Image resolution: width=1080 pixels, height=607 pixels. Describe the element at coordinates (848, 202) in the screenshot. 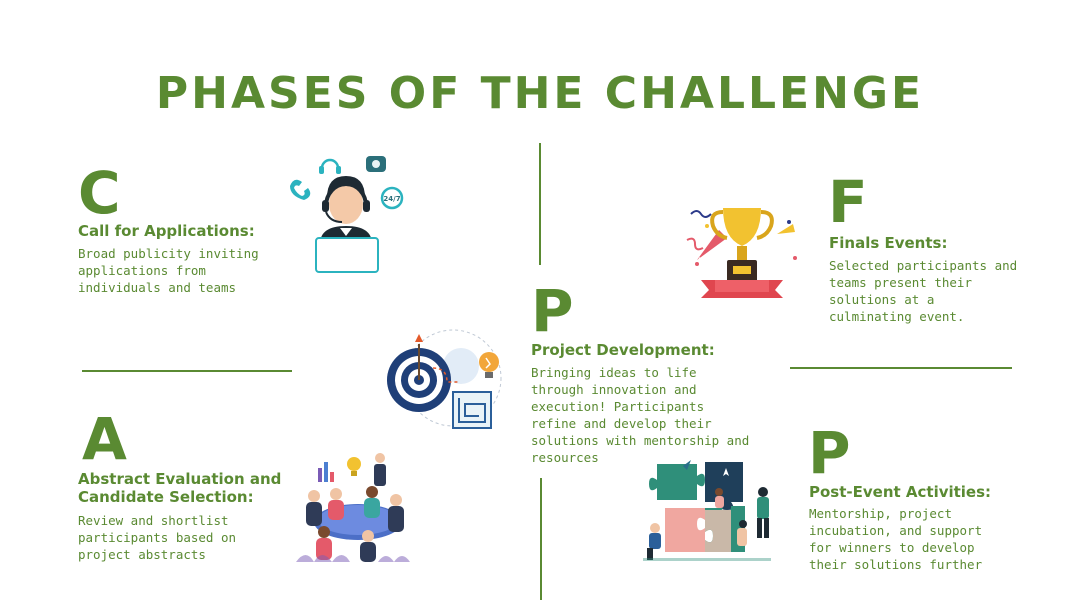

I see `phase-letter: F` at that location.